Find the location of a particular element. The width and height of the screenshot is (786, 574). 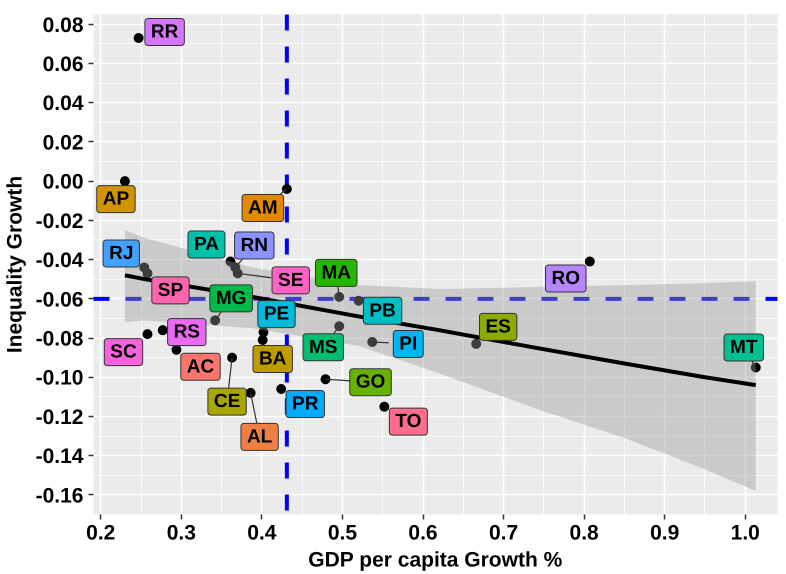

series-label: RN is located at coordinates (254, 245).